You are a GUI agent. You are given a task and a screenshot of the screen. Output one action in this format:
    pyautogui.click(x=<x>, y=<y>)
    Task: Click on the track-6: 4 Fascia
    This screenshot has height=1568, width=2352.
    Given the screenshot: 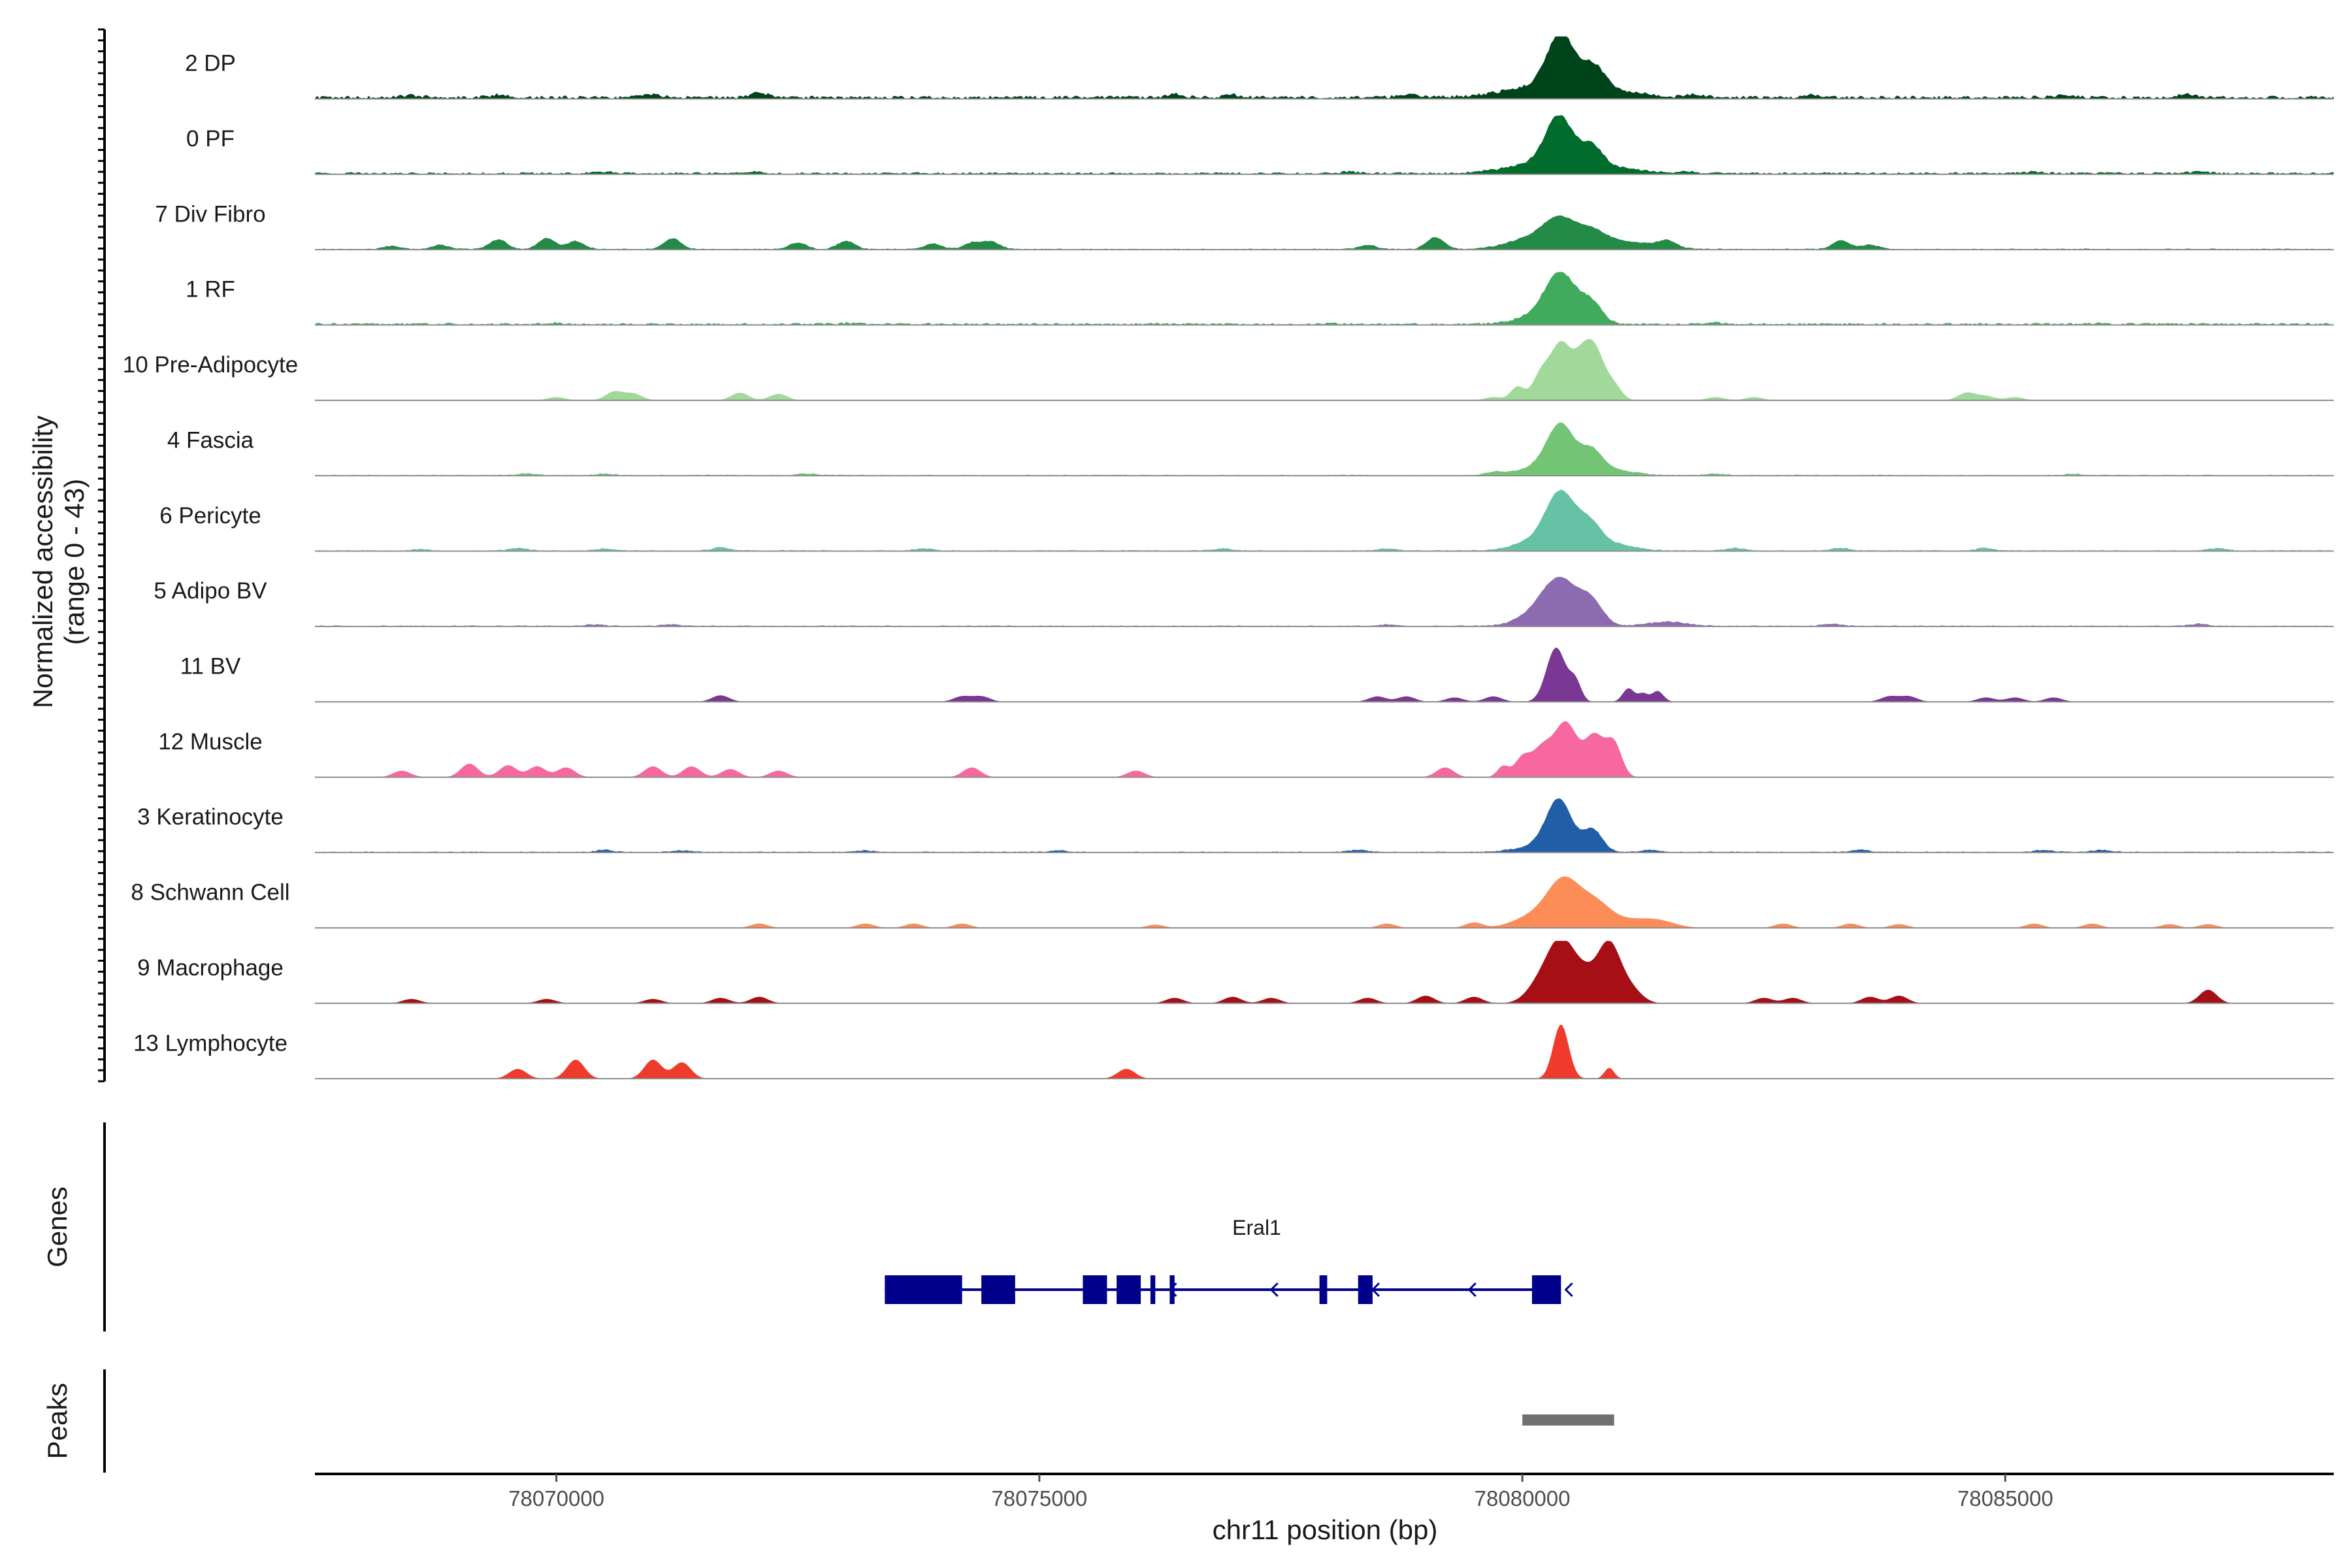 What is the action you would take?
    pyautogui.click(x=1250, y=449)
    